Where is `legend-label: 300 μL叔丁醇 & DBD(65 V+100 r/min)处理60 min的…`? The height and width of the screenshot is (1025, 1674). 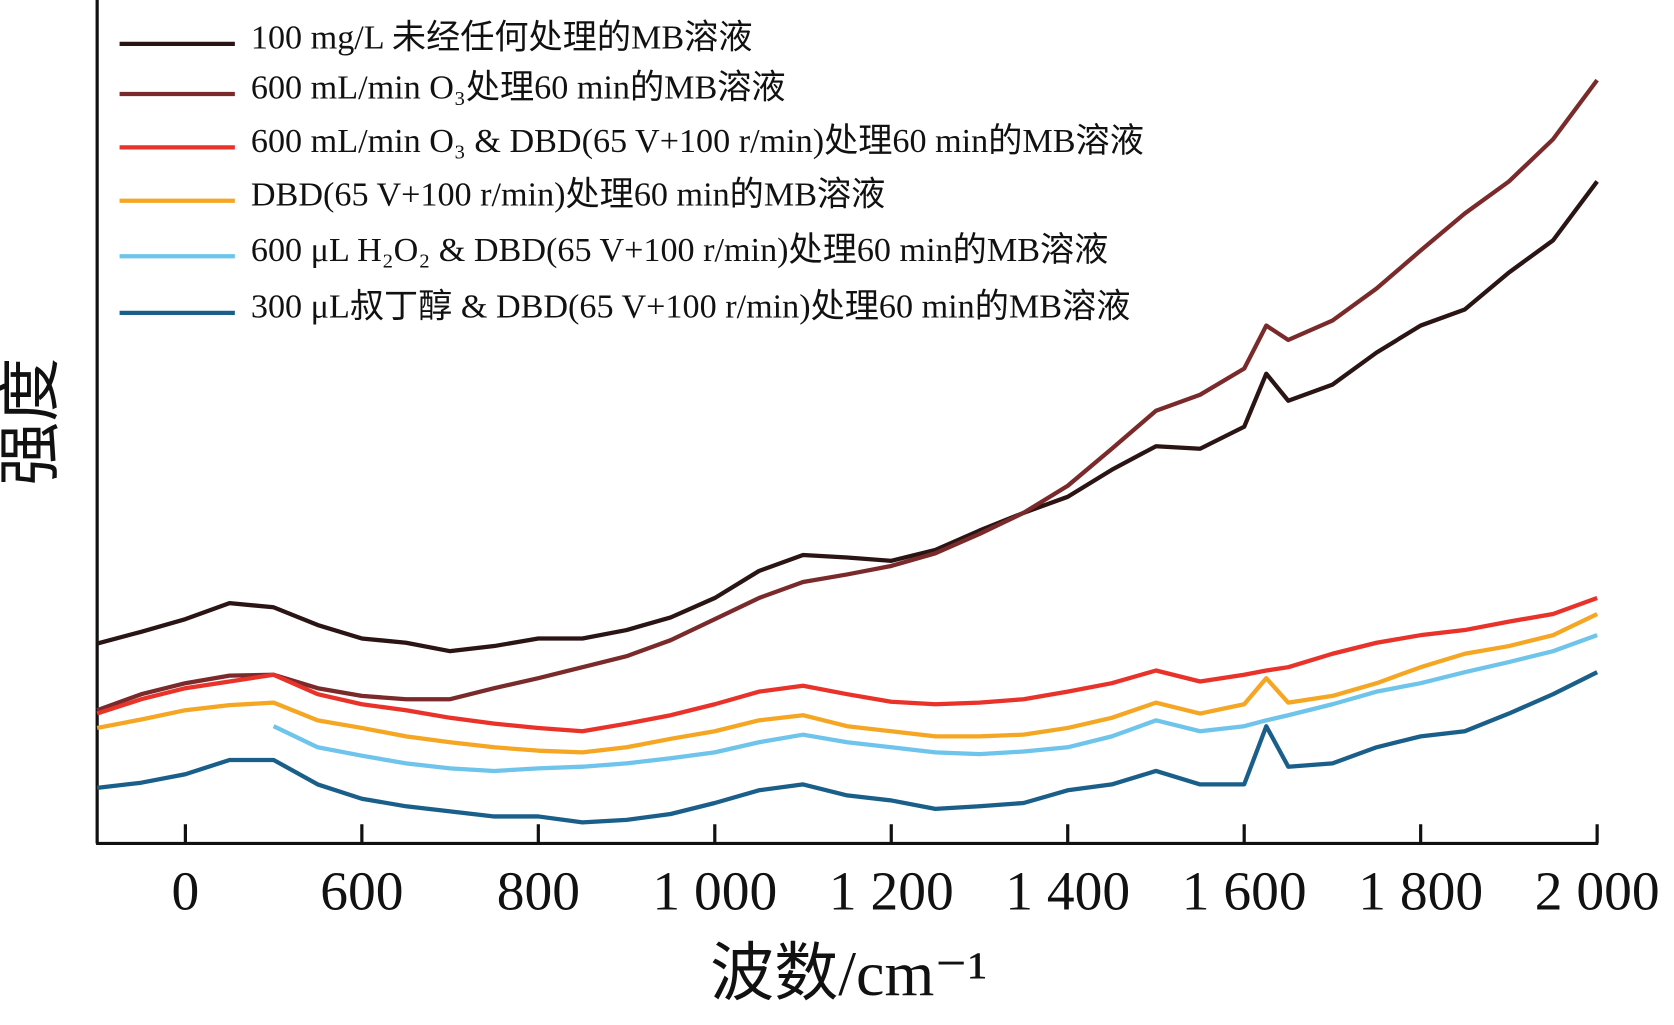
legend-label: 300 μL叔丁醇 & DBD(65 V+100 r/min)处理60 min的… is located at coordinates (690, 306).